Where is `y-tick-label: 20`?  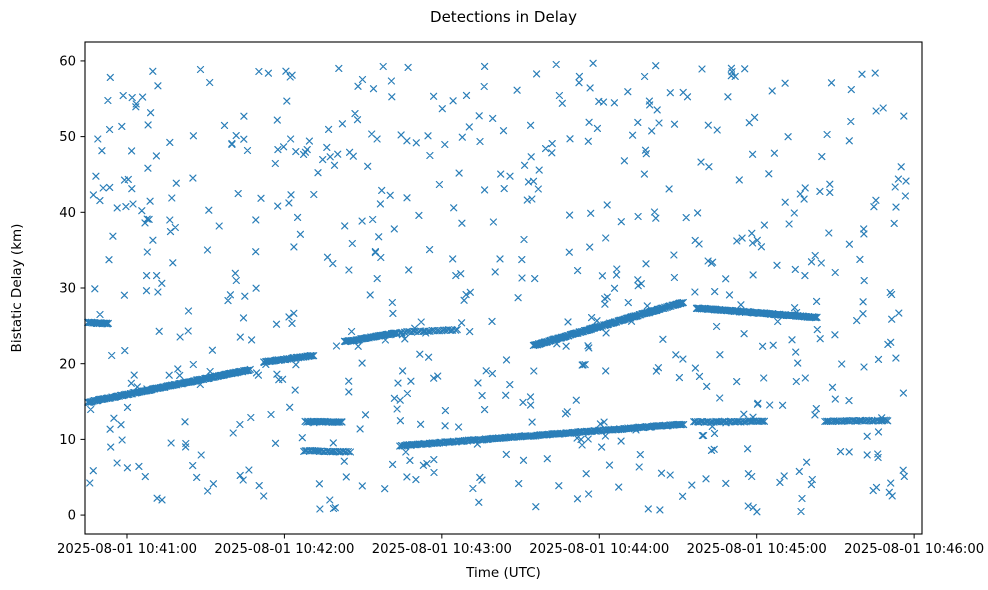 y-tick-label: 20 is located at coordinates (67, 364).